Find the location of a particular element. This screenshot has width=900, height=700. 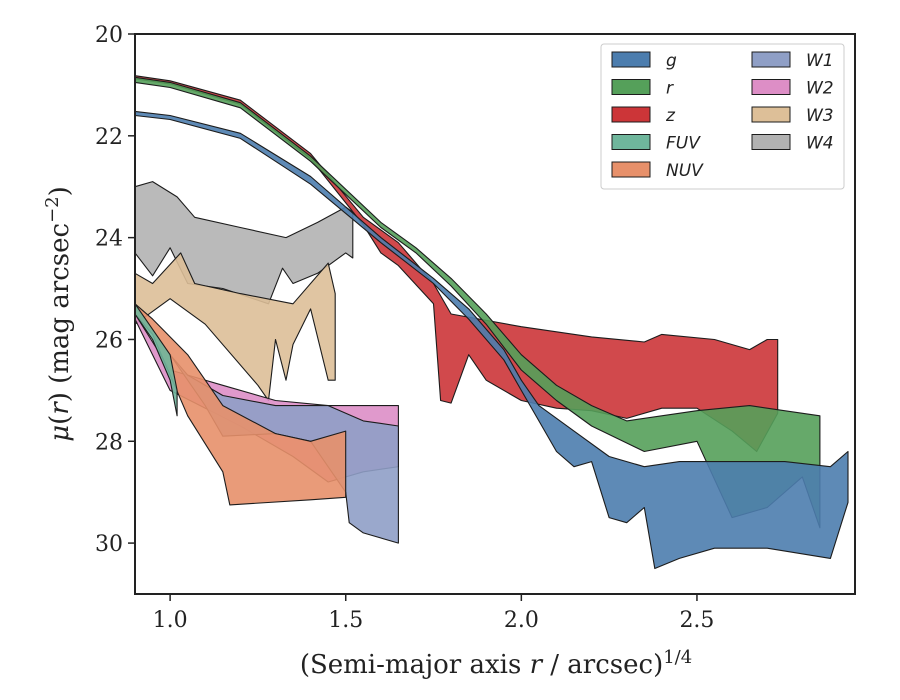

legend-swatch-g is located at coordinates (631, 59).